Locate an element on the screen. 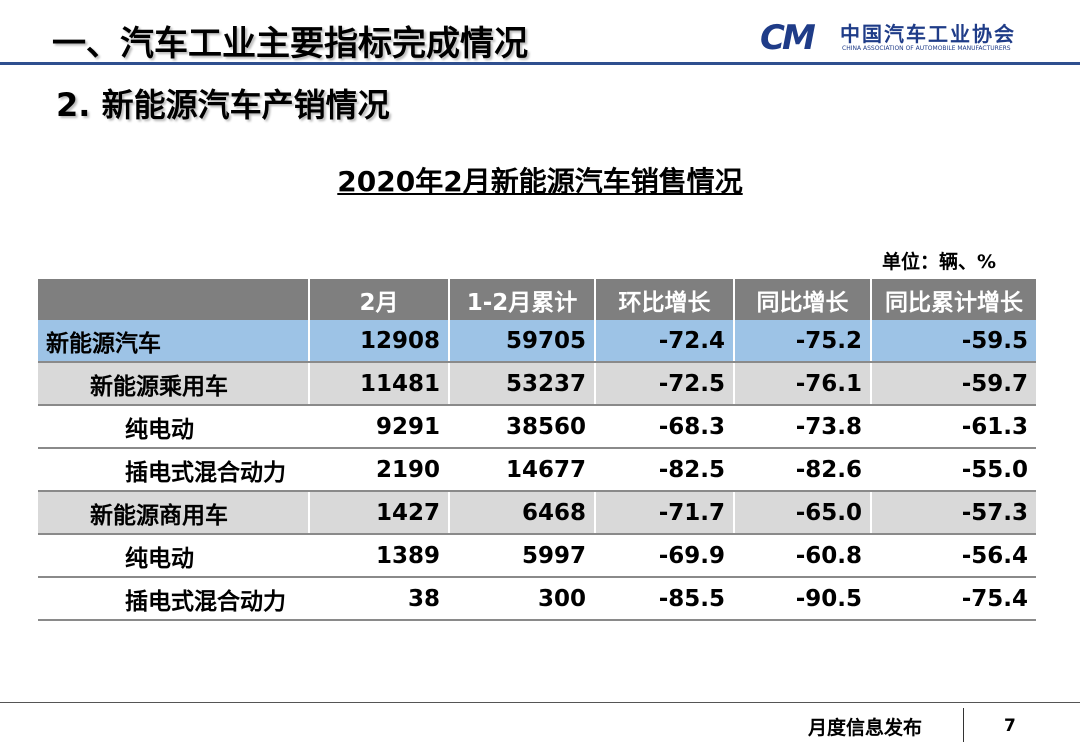 The image size is (1080, 748). column-header: 1-2月累计 is located at coordinates (522, 299).